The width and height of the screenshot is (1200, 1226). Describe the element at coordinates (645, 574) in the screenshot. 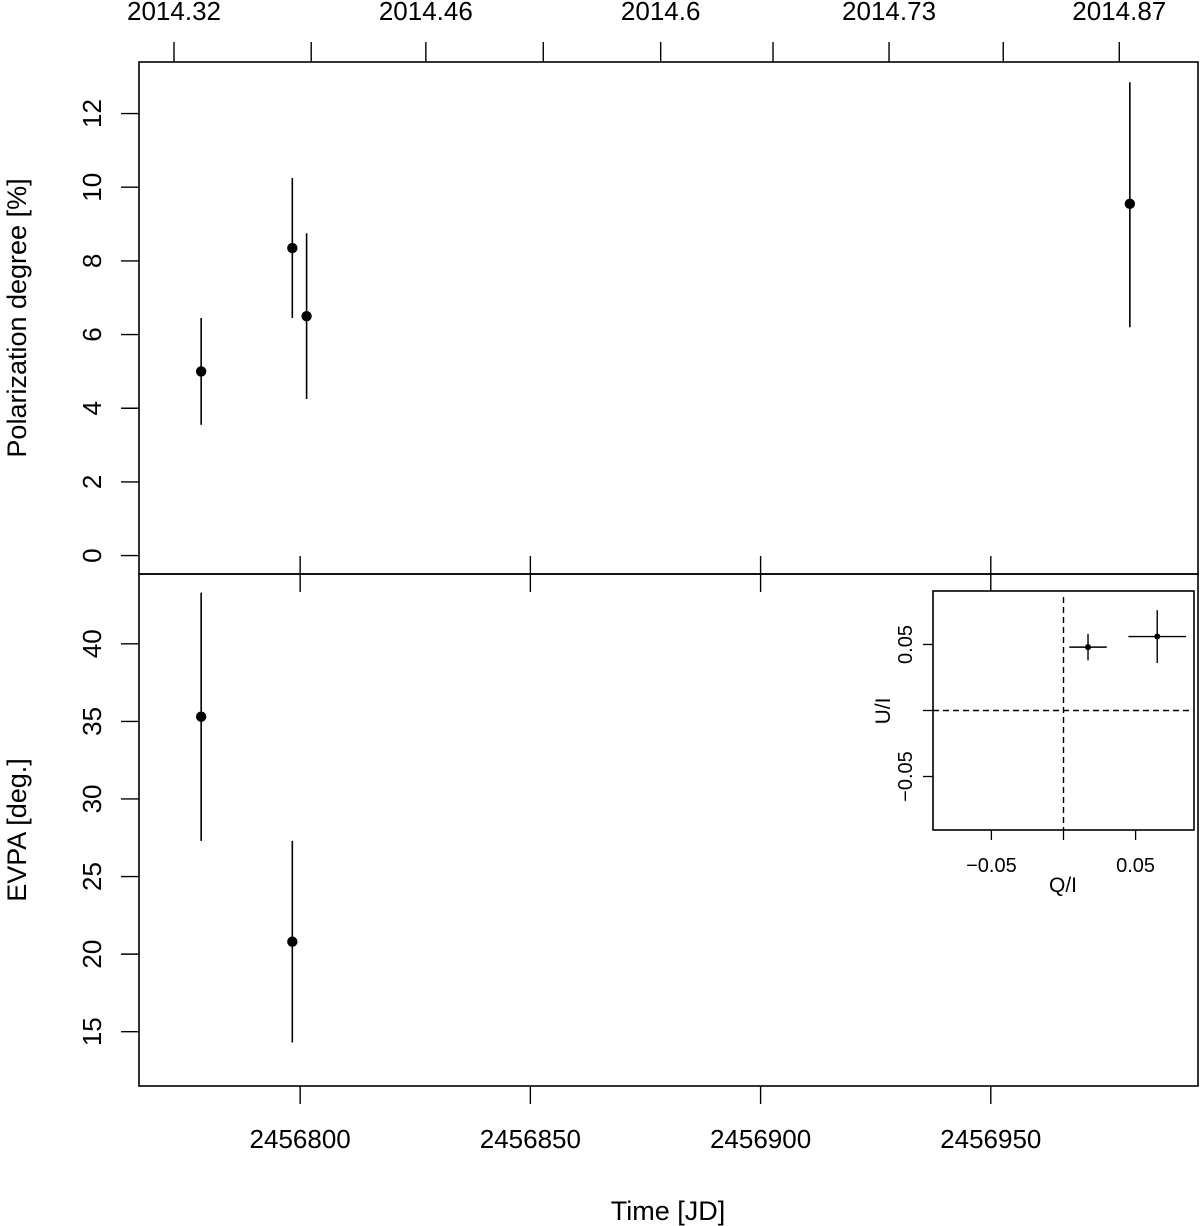

I see `panel-divider-ticks` at that location.